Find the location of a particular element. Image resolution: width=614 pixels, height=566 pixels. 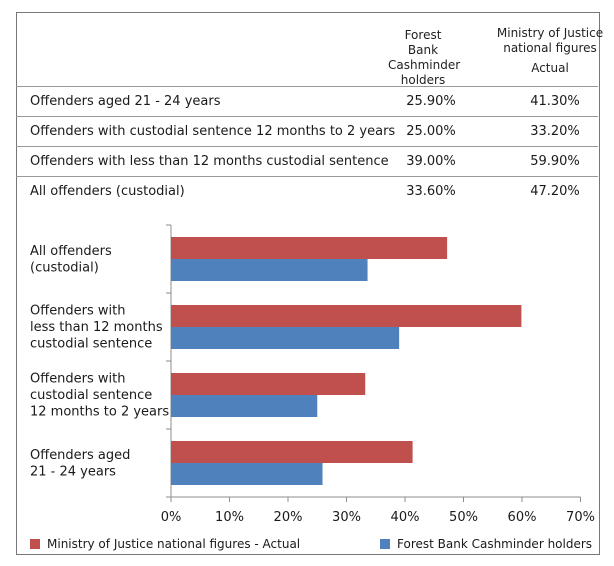

legend-swatch-blue is located at coordinates (385, 544).